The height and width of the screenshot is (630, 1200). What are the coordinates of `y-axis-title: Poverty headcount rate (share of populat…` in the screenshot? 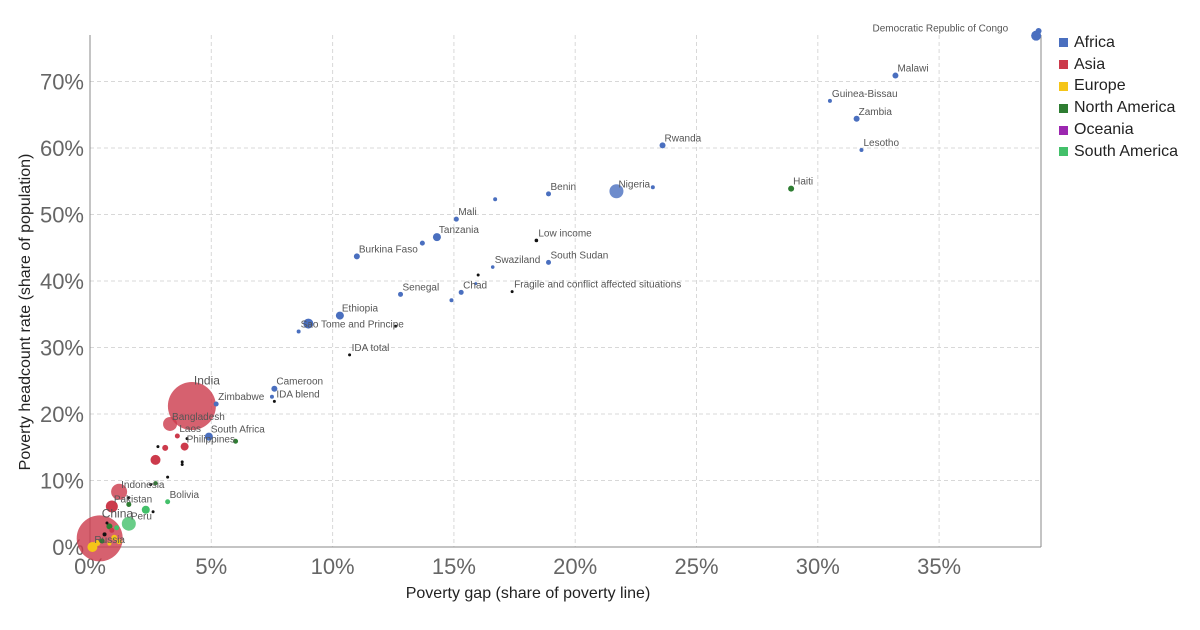 It's located at (25, 312).